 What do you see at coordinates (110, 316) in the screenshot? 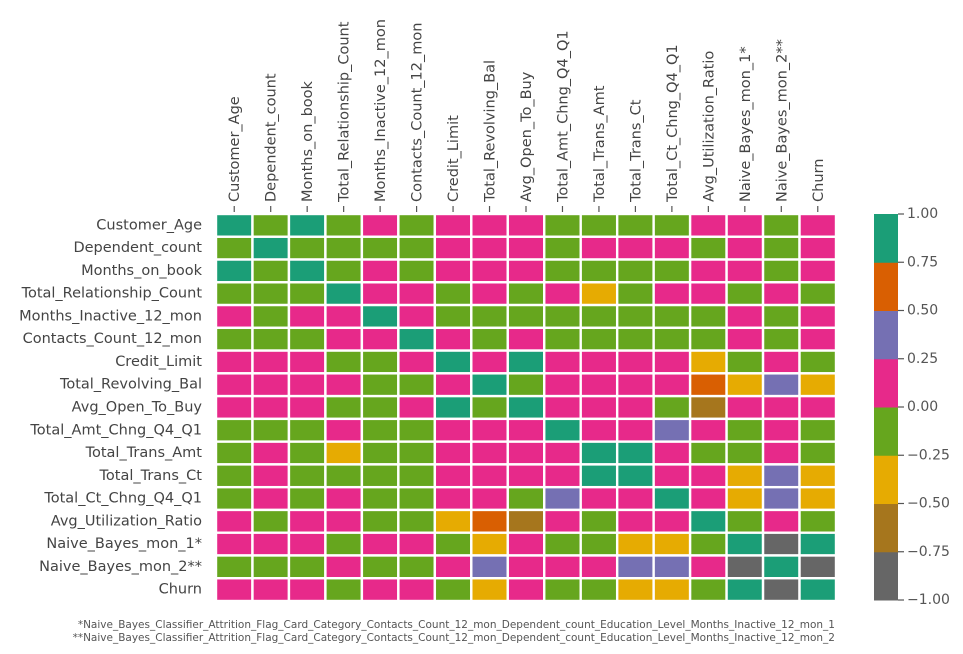
I see `row-label-months-inactive-12-mon: Months_Inactive_12_mon` at bounding box center [110, 316].